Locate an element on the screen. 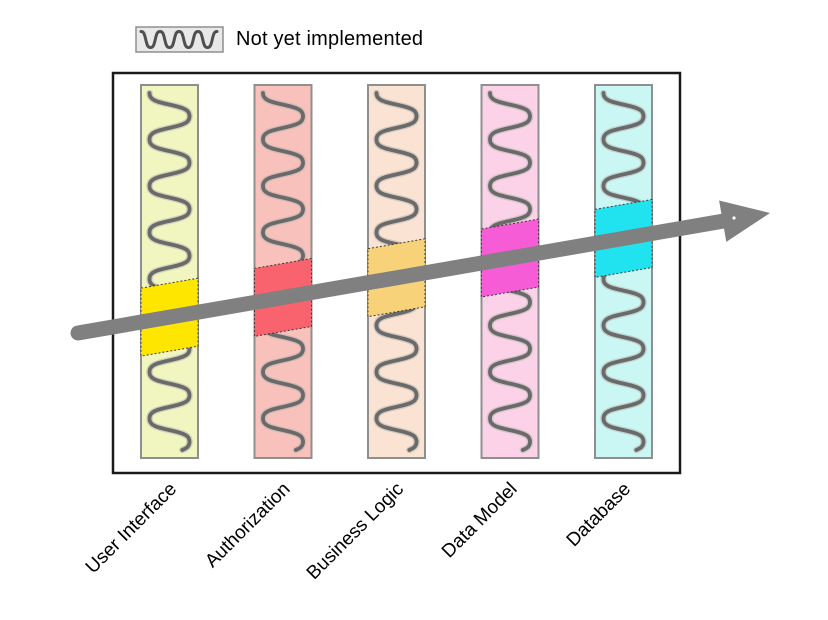 The image size is (828, 620). legend-label: Not yet implemented is located at coordinates (330, 39).